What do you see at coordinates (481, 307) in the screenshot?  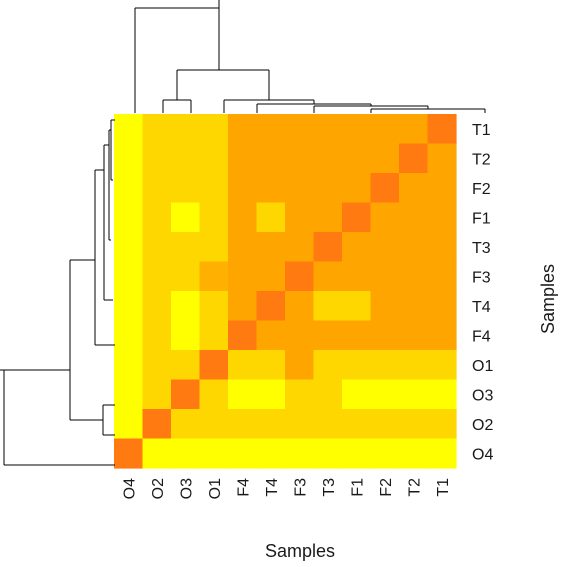 I see `row-tick-label: T4` at bounding box center [481, 307].